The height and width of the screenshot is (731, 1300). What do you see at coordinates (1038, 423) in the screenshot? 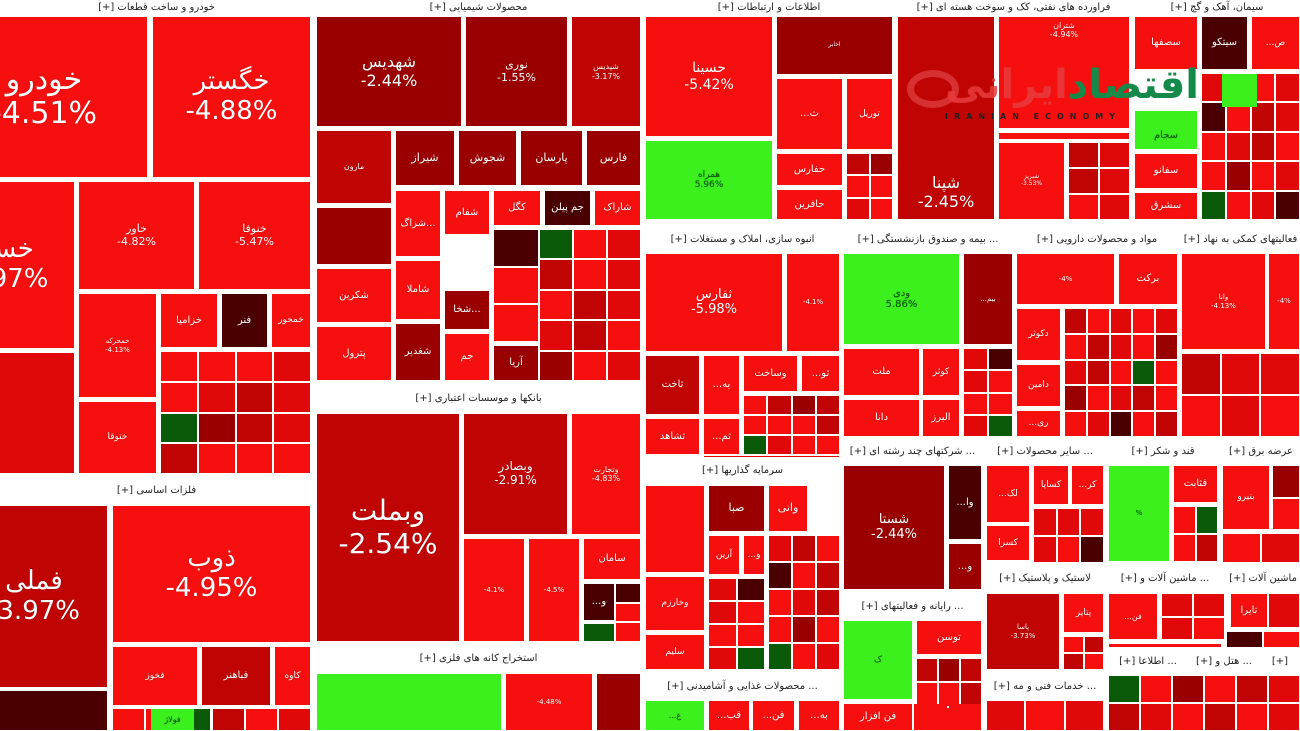
I see `stock-tile: ...ری` at bounding box center [1038, 423].